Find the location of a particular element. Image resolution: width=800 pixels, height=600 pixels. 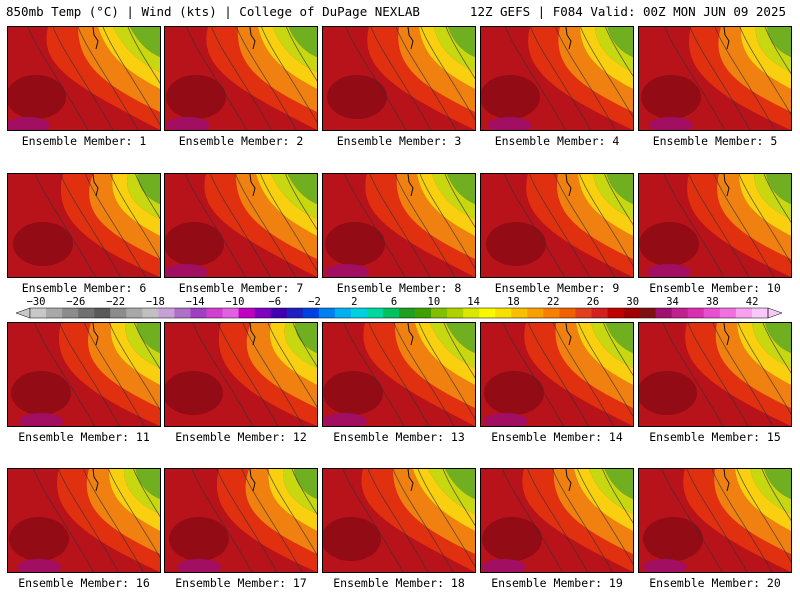

colorbar-tick-label: 14 is located at coordinates (473, 302).